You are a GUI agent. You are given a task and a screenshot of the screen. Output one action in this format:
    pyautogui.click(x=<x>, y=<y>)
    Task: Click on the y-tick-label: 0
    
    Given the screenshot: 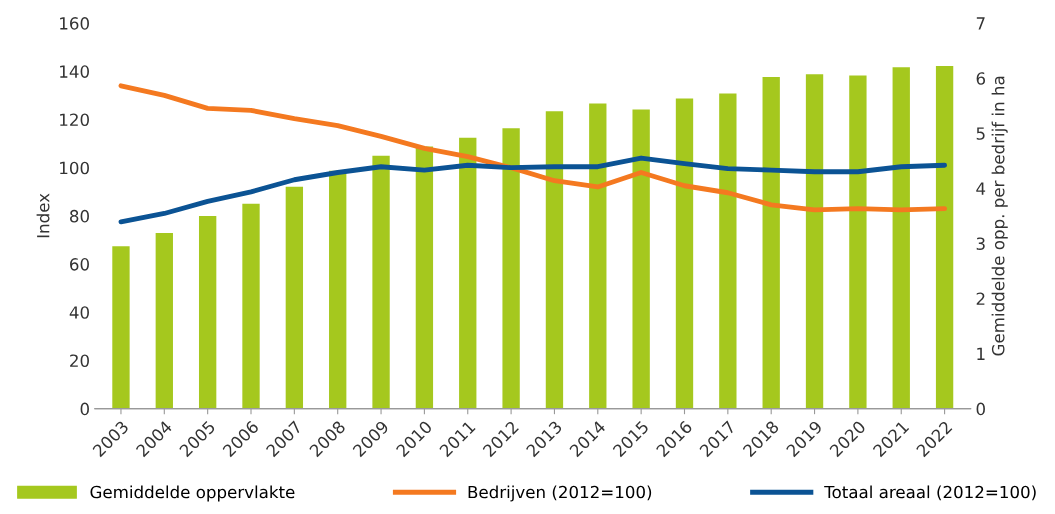 What is the action you would take?
    pyautogui.click(x=84, y=409)
    